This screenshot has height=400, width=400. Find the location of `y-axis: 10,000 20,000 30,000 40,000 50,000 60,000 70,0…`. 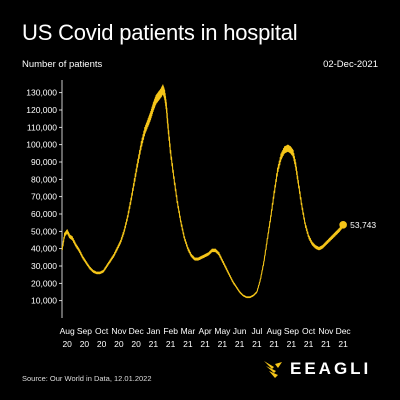

y-axis: 10,000 20,000 30,000 40,000 50,000 60,000 70,0… is located at coordinates (44, 199).